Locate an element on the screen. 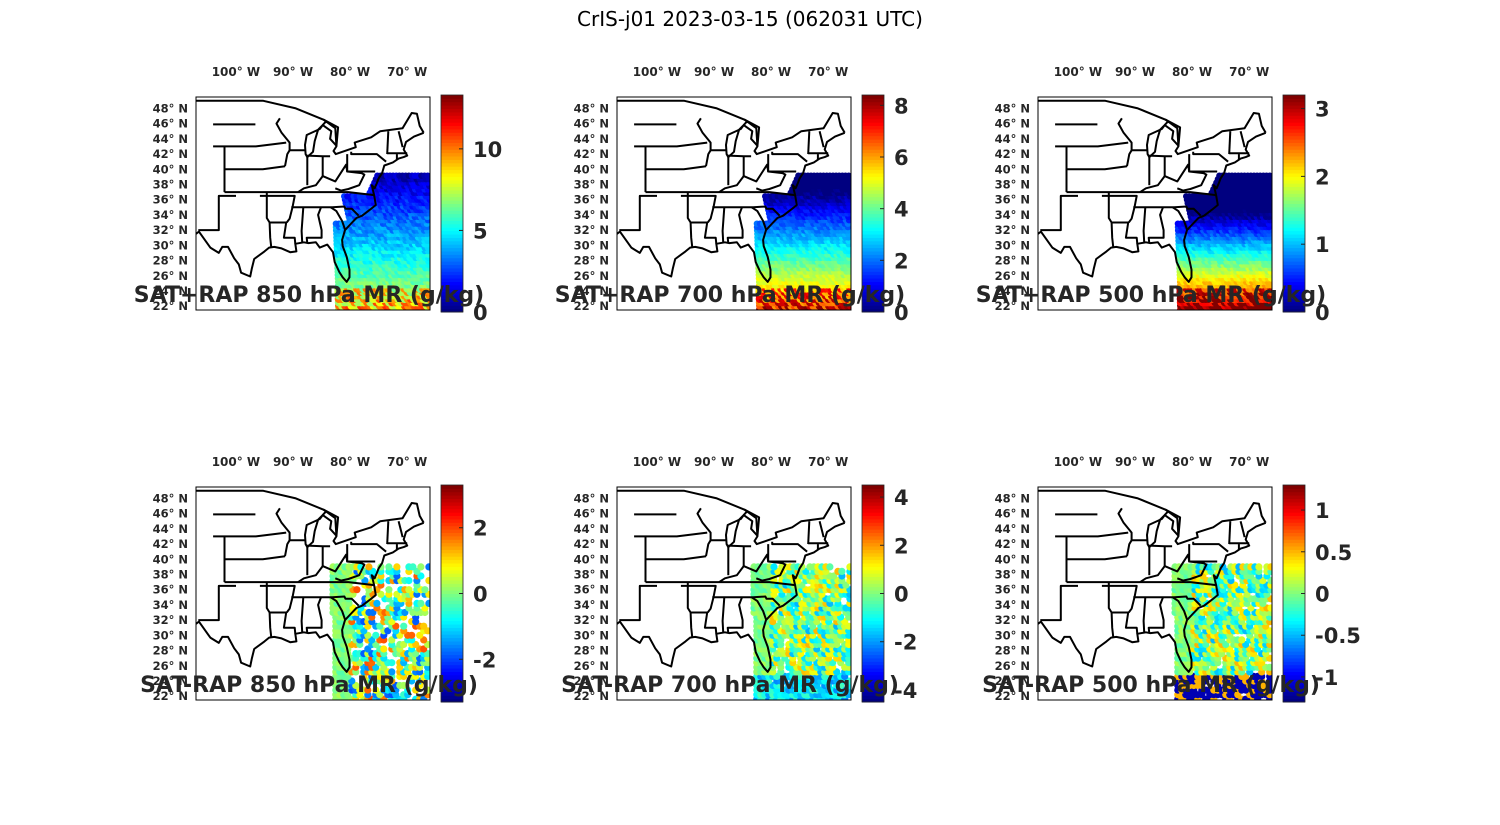  latitude-tick-label: 42° N is located at coordinates (1012, 154).